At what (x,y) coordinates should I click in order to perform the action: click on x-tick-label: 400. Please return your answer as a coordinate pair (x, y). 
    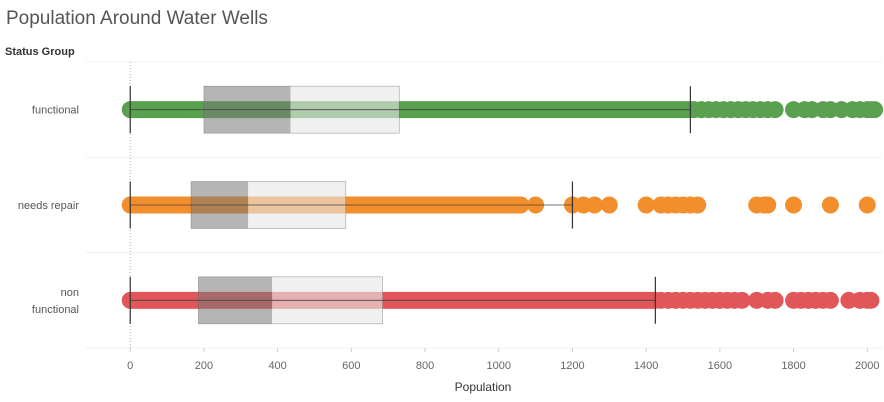
    Looking at the image, I should click on (277, 366).